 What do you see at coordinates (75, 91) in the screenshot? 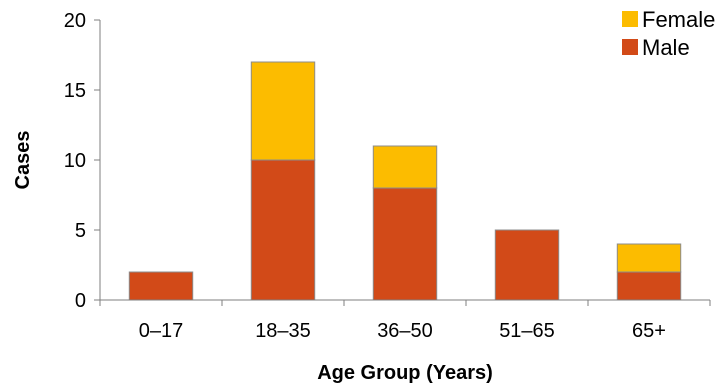
I see `y-tick-label: 15` at bounding box center [75, 91].